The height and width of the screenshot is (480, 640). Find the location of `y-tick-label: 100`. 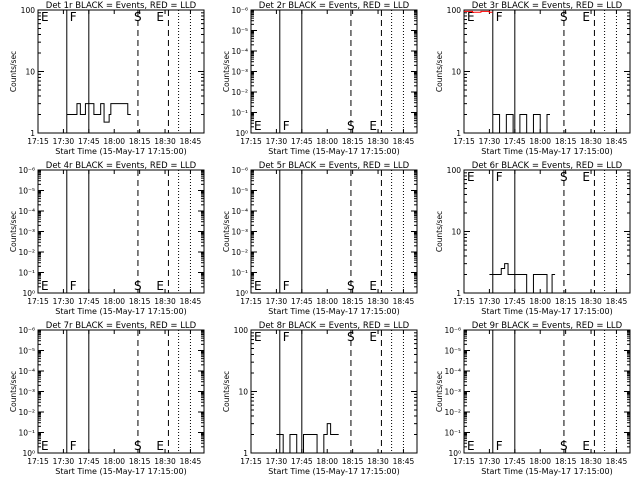

y-tick-label: 100 is located at coordinates (454, 170).